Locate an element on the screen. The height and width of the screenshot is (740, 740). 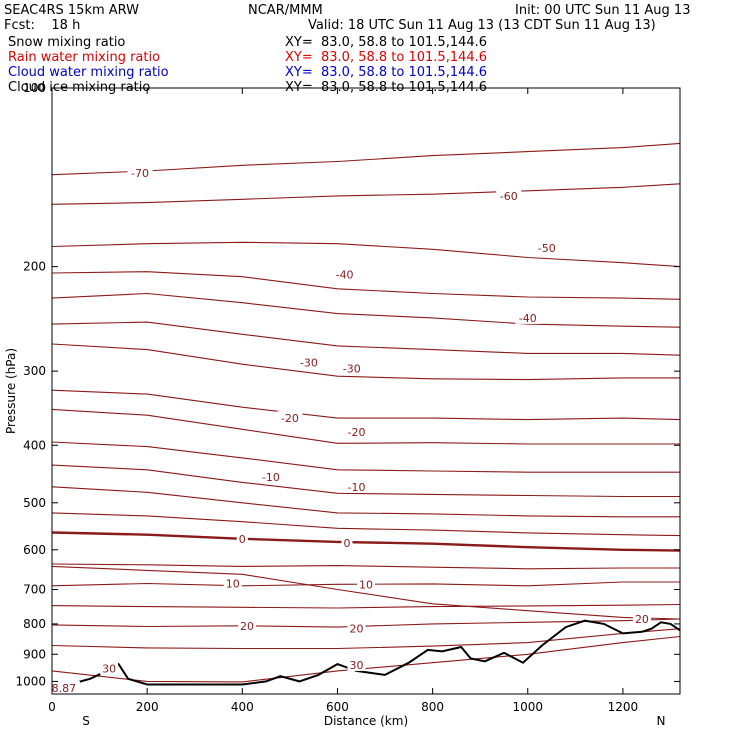
x-tick-label: 800 is located at coordinates (432, 707).